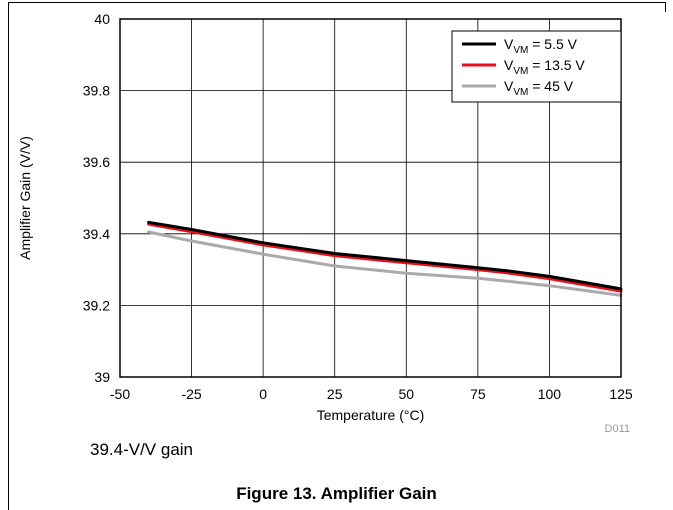 Image resolution: width=673 pixels, height=510 pixels. Describe the element at coordinates (191, 394) in the screenshot. I see `x-tick-label: -25` at that location.